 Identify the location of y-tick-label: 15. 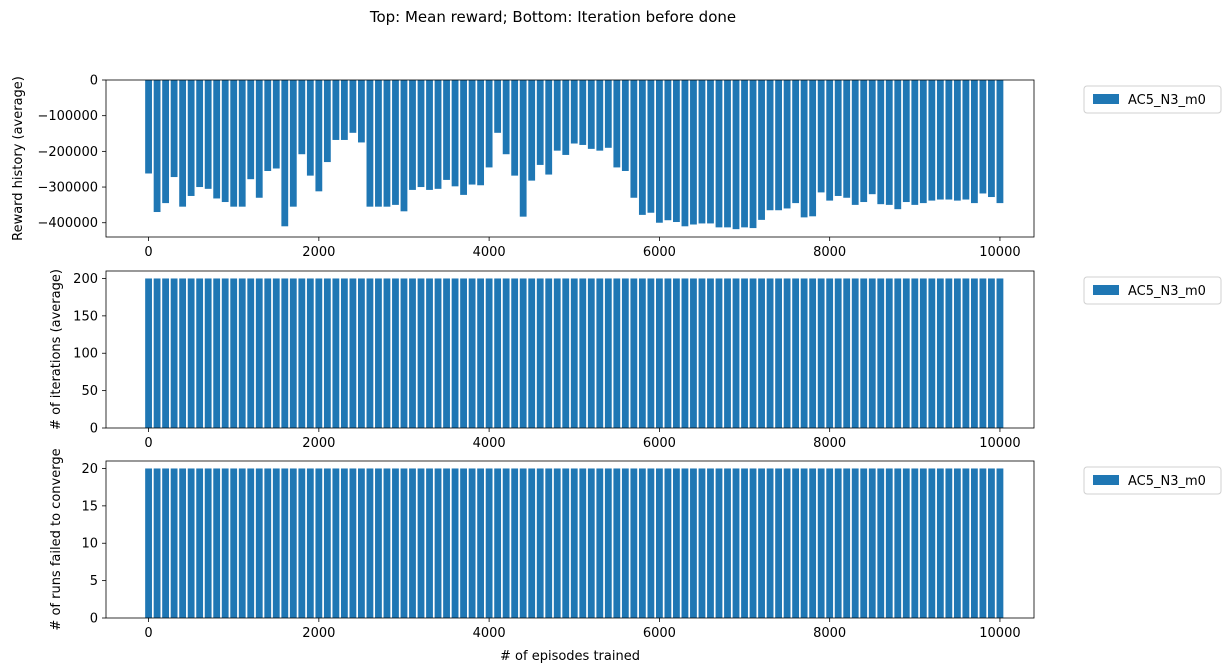
(89, 506).